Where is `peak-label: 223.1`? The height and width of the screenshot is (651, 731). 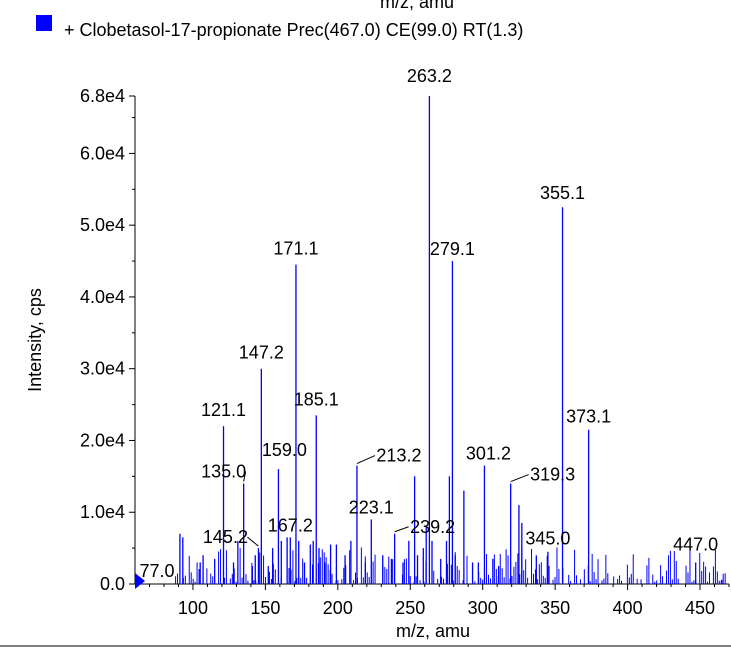 peak-label: 223.1 is located at coordinates (371, 507).